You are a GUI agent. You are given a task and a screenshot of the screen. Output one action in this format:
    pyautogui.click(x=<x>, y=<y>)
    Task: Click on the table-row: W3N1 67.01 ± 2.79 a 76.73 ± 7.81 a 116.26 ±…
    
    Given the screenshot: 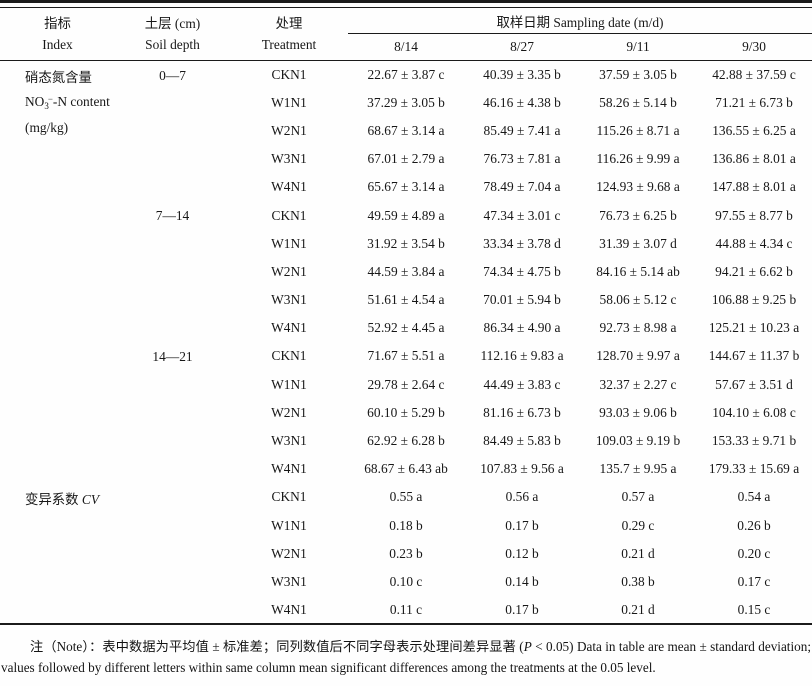 What is the action you would take?
    pyautogui.click(x=406, y=159)
    